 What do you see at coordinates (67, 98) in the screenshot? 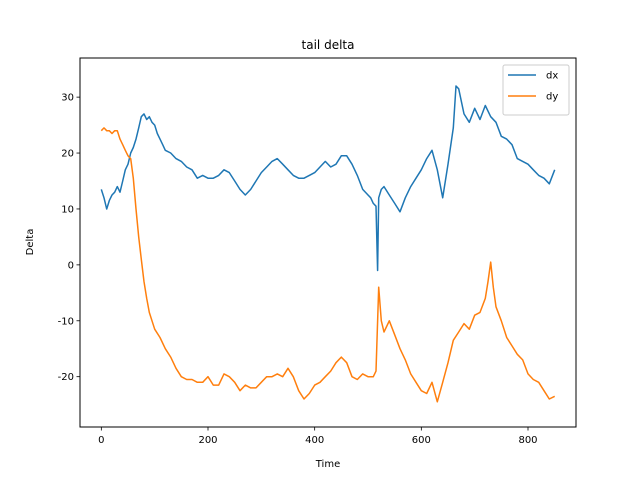
I see `y-tick-label: 30` at bounding box center [67, 98].